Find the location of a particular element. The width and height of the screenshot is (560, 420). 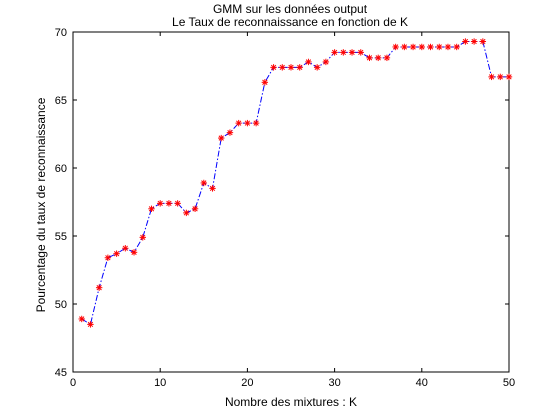

y-tick-labels: 45 50 55 60 65 70 is located at coordinates (61, 203).